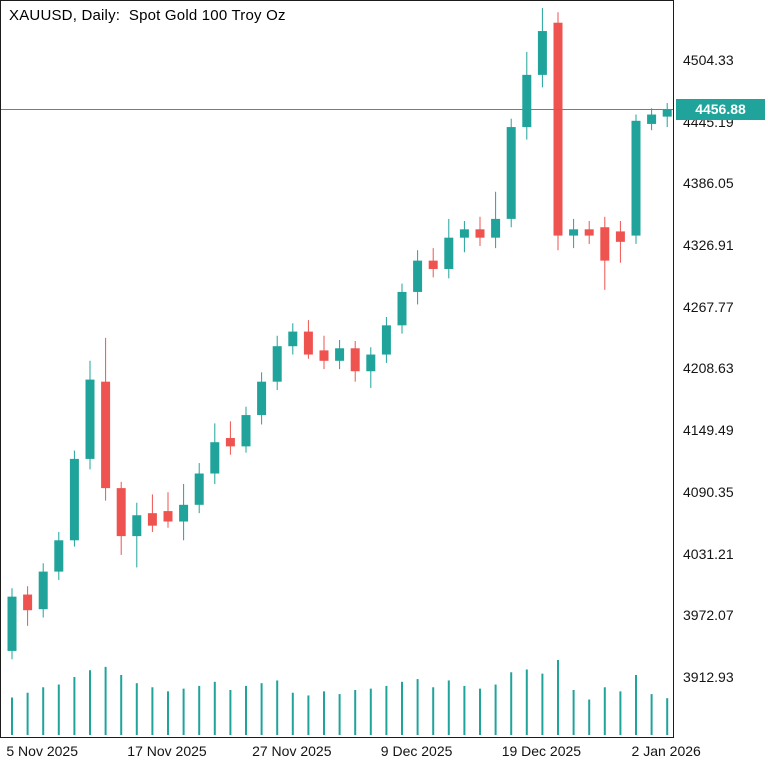 The image size is (768, 768). I want to click on price-tick-label: 4504.33, so click(708, 59).